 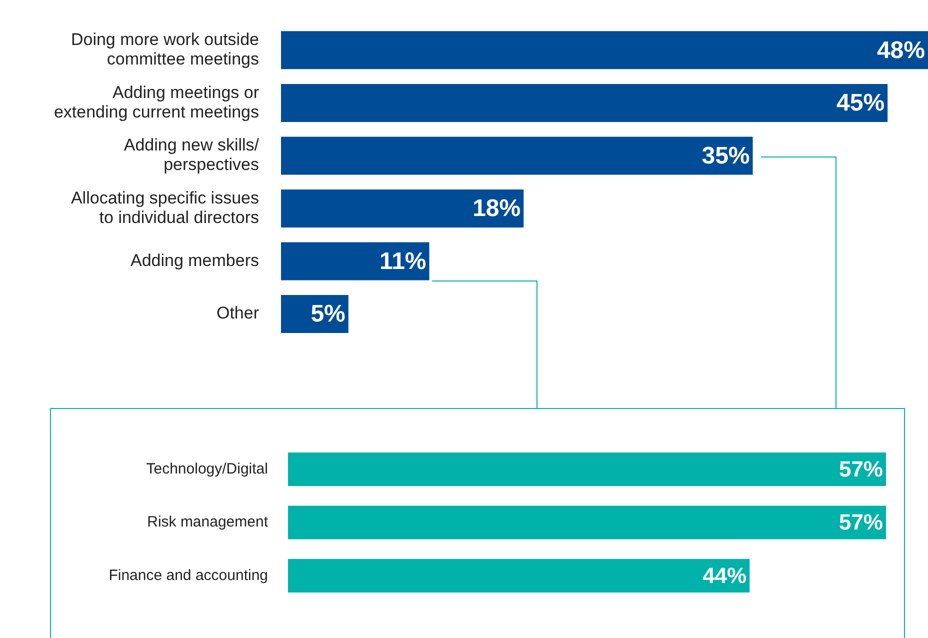 What do you see at coordinates (724, 575) in the screenshot?
I see `data-label: 44%` at bounding box center [724, 575].